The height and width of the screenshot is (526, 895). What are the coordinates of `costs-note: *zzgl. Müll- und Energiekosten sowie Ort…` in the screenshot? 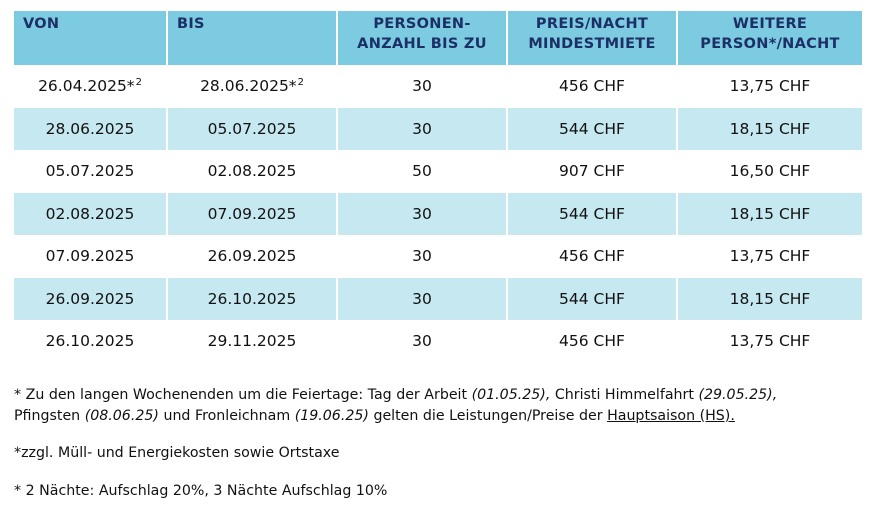 It's located at (177, 453).